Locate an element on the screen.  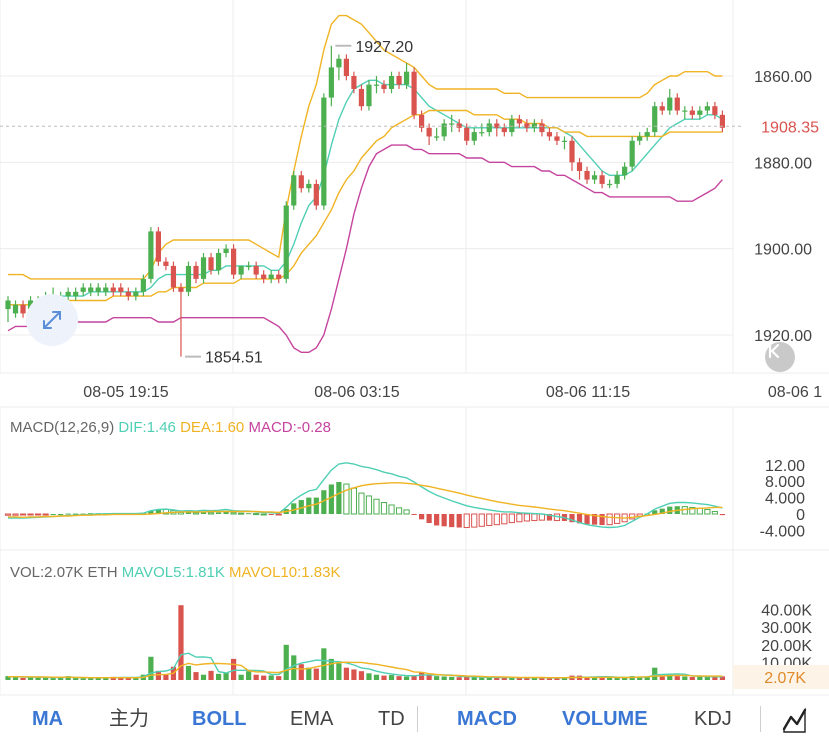
tab-volume: VOLUME is located at coordinates (605, 719).